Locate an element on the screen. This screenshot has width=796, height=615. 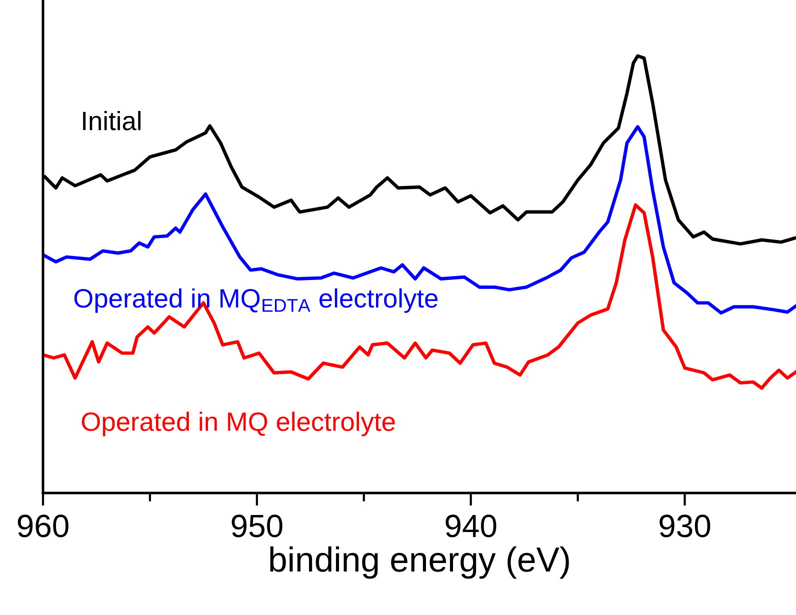
x-tick-label: 930 is located at coordinates (685, 526).